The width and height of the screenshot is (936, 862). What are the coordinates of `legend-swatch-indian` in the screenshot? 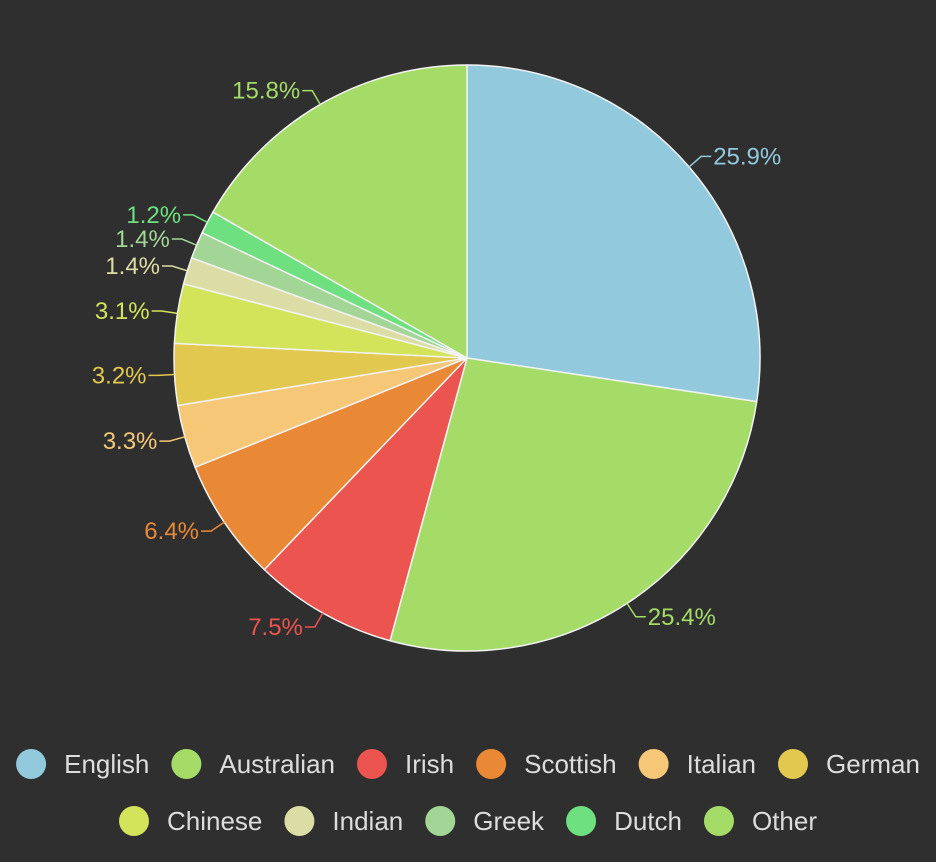 It's located at (299, 821).